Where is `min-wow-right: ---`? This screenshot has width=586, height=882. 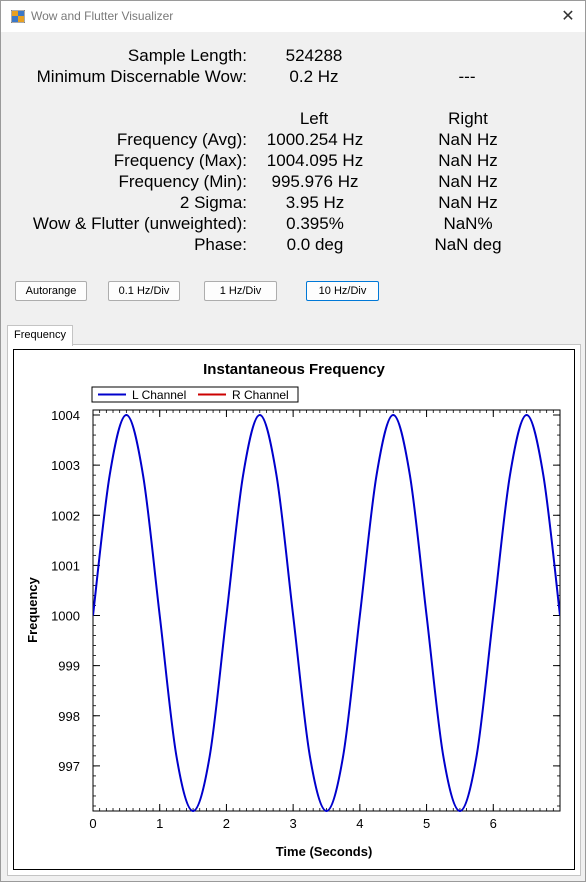 min-wow-right: --- is located at coordinates (467, 76).